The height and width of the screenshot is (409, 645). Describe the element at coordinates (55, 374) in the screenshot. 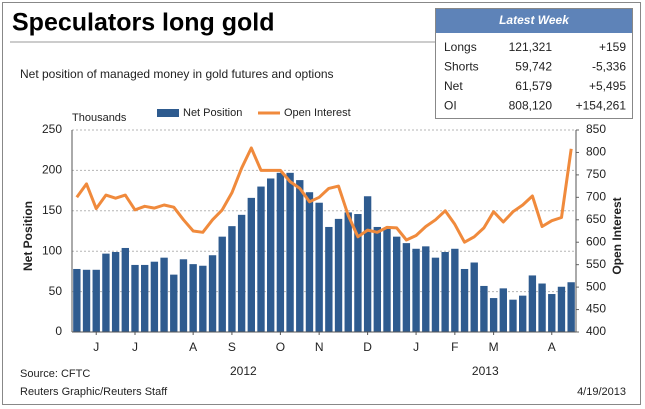

I see `source: Source: CFTC` at that location.